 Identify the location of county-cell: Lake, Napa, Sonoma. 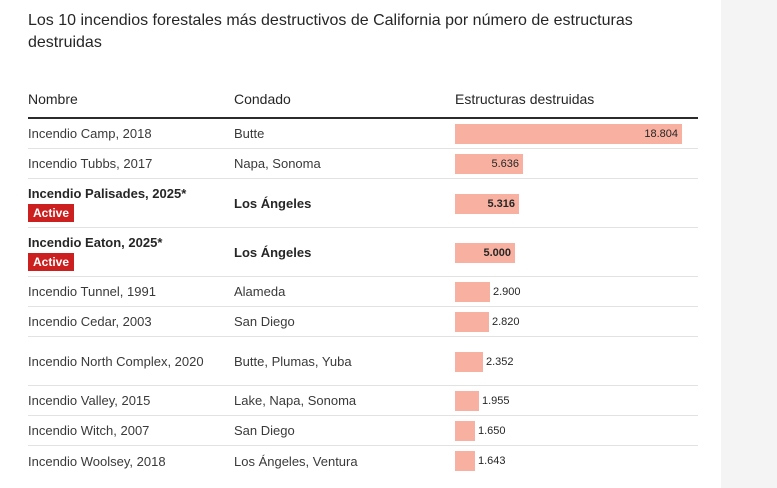
(295, 400).